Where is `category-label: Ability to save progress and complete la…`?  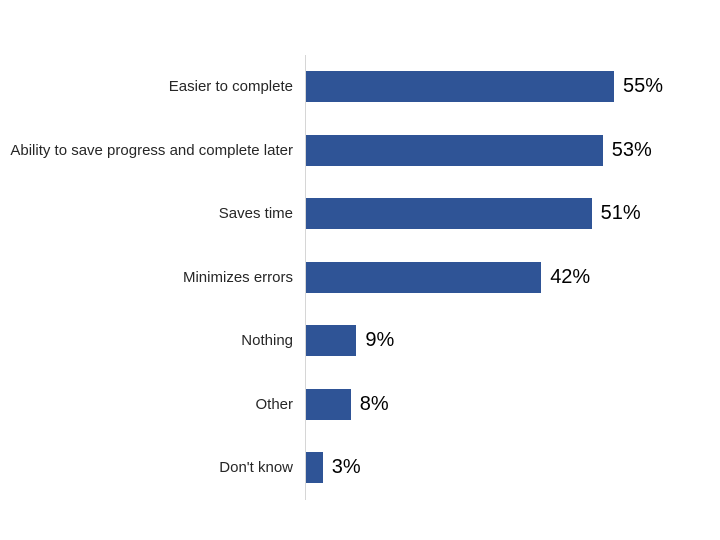
category-label: Ability to save progress and complete la… is located at coordinates (151, 150).